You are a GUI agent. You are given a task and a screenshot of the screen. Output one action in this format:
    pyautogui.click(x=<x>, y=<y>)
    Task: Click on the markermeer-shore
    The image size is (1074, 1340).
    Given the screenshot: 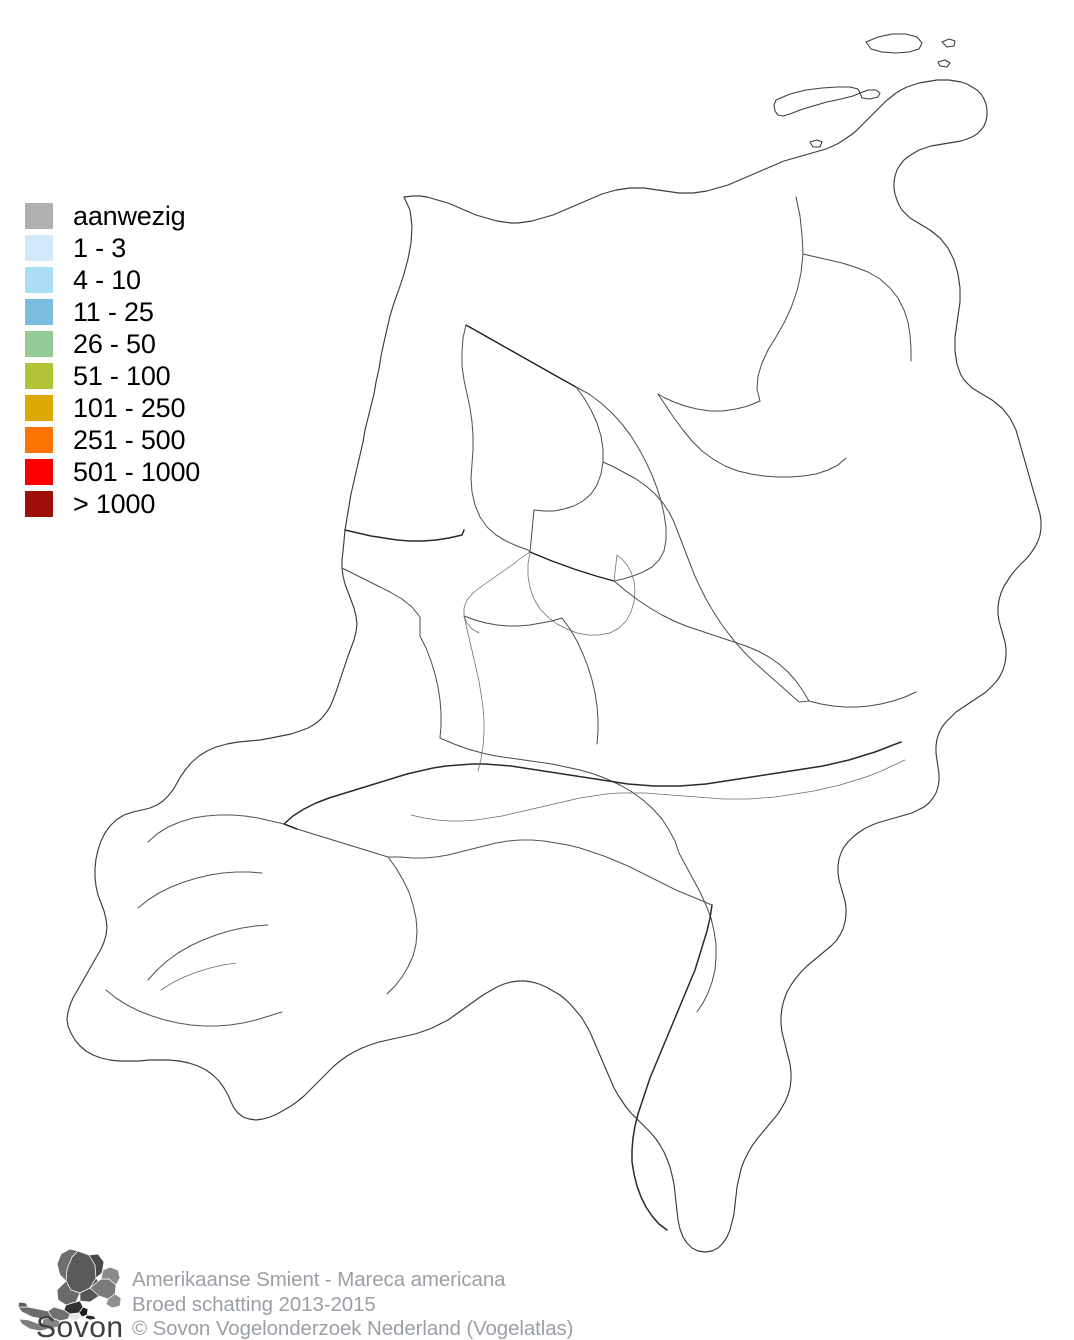 What is the action you would take?
    pyautogui.click(x=581, y=593)
    